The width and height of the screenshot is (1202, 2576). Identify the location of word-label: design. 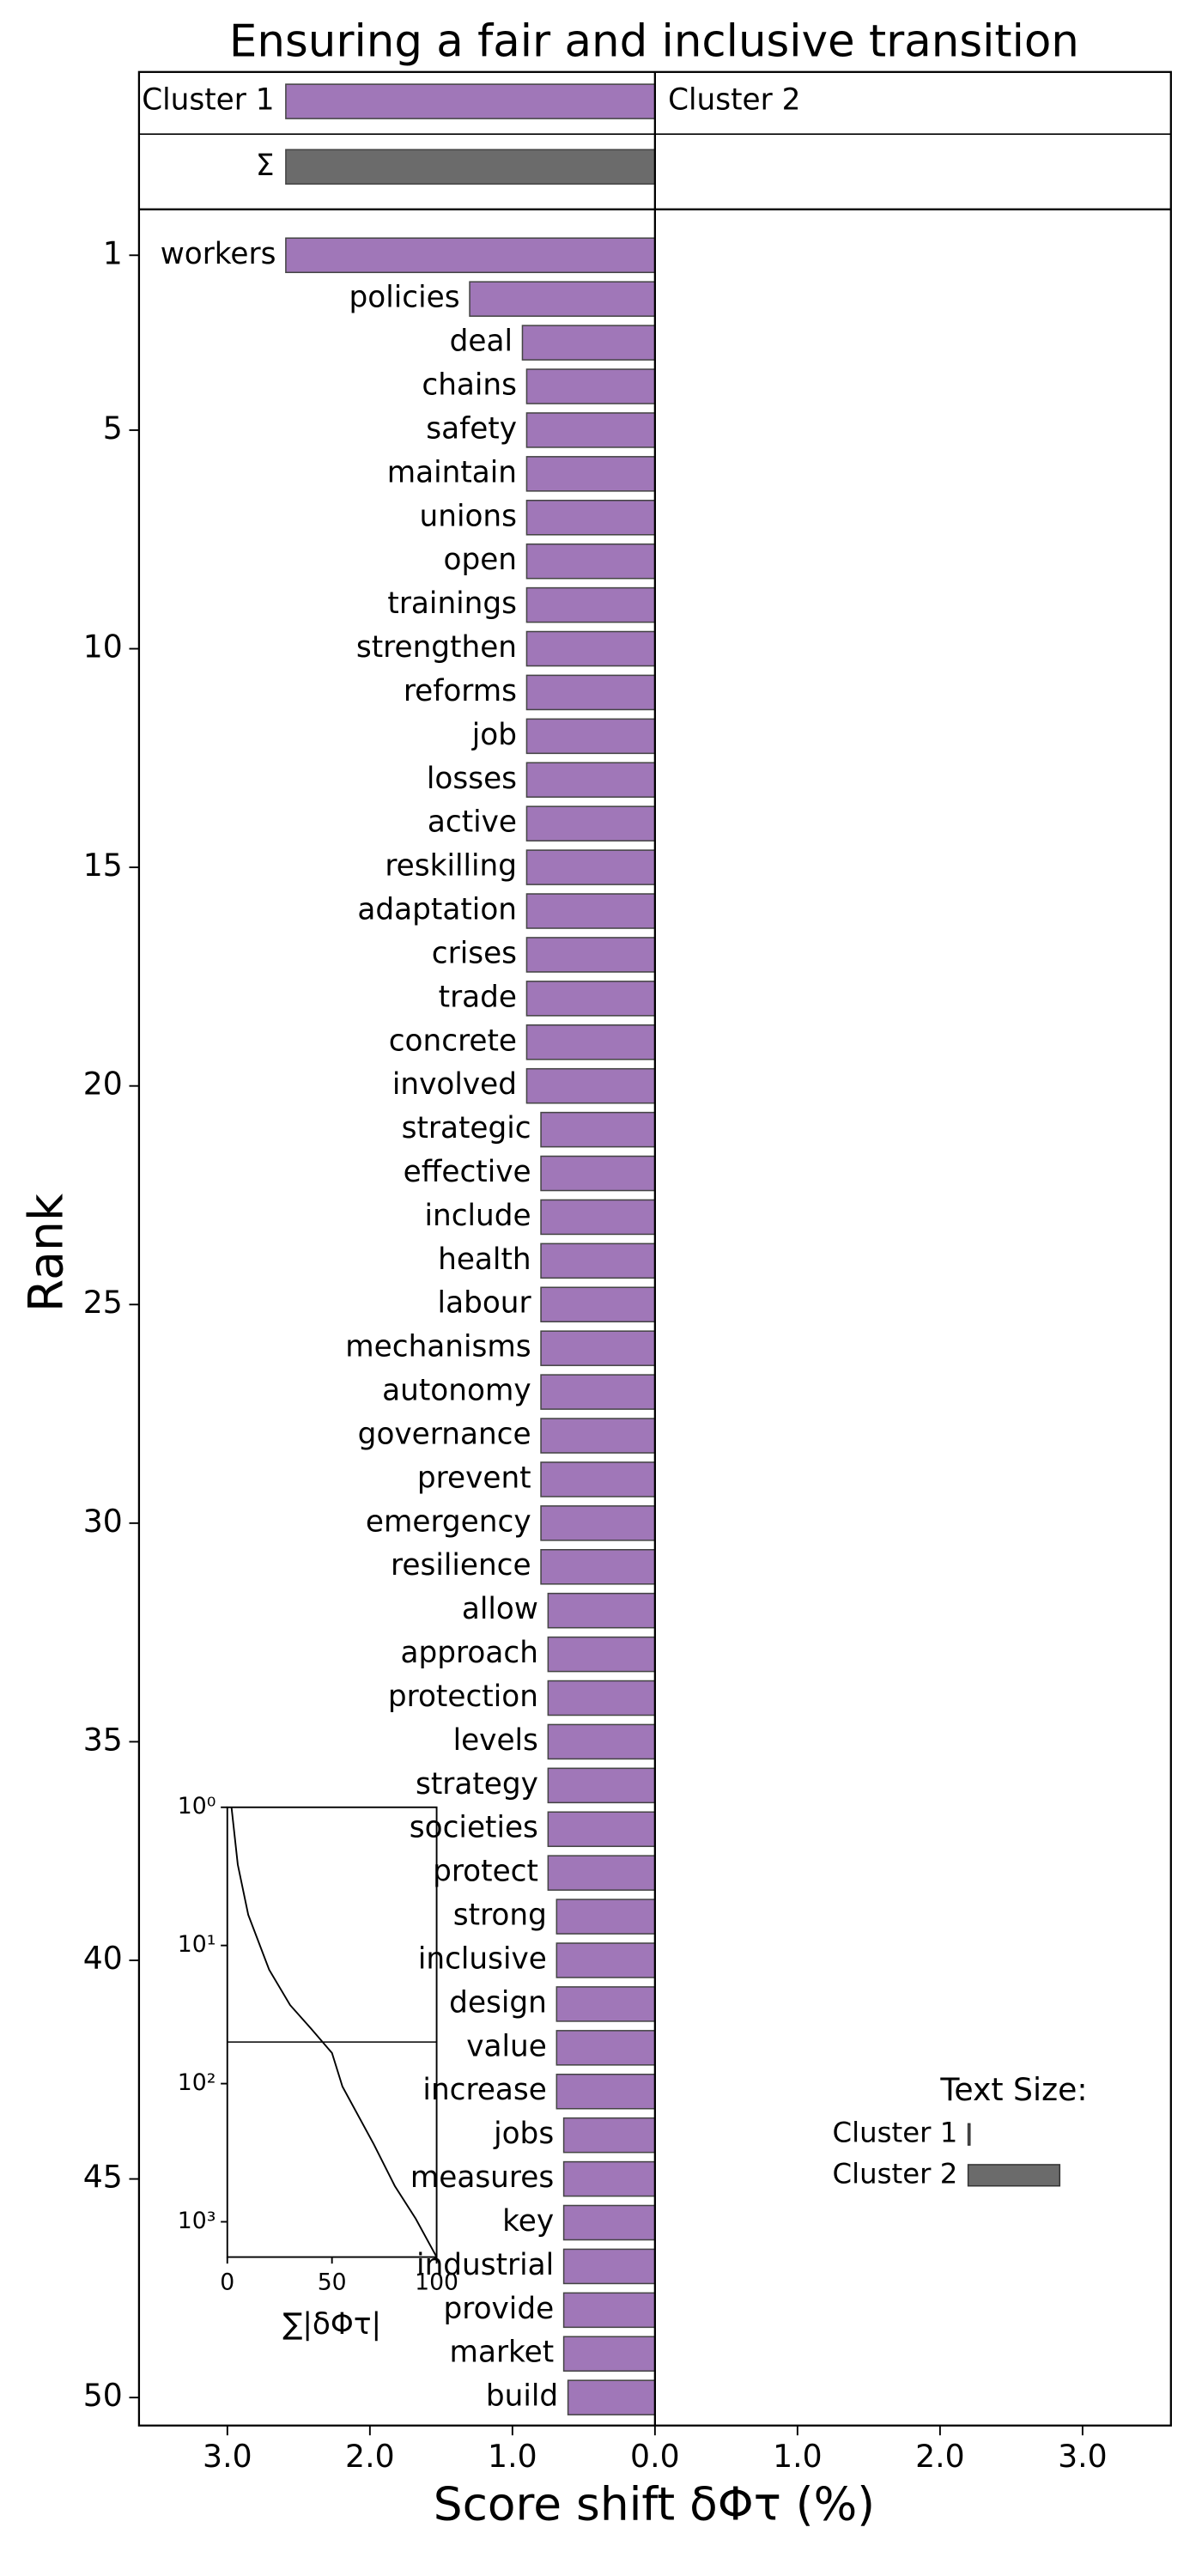
(498, 2003).